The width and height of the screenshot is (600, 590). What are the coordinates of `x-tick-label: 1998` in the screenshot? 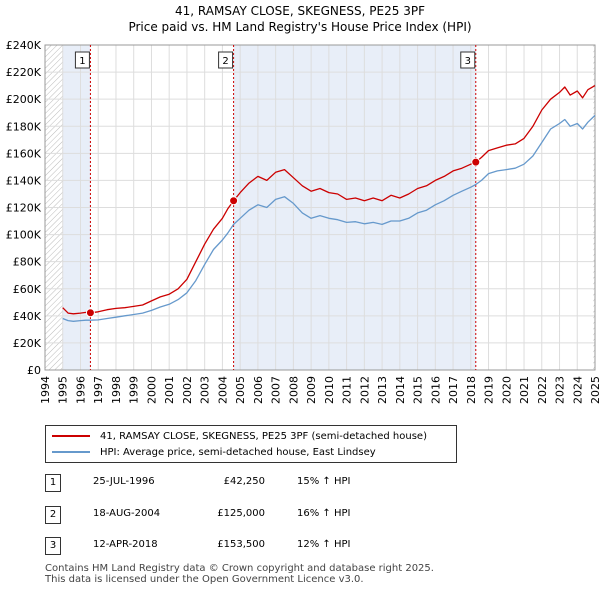 It's located at (116, 390).